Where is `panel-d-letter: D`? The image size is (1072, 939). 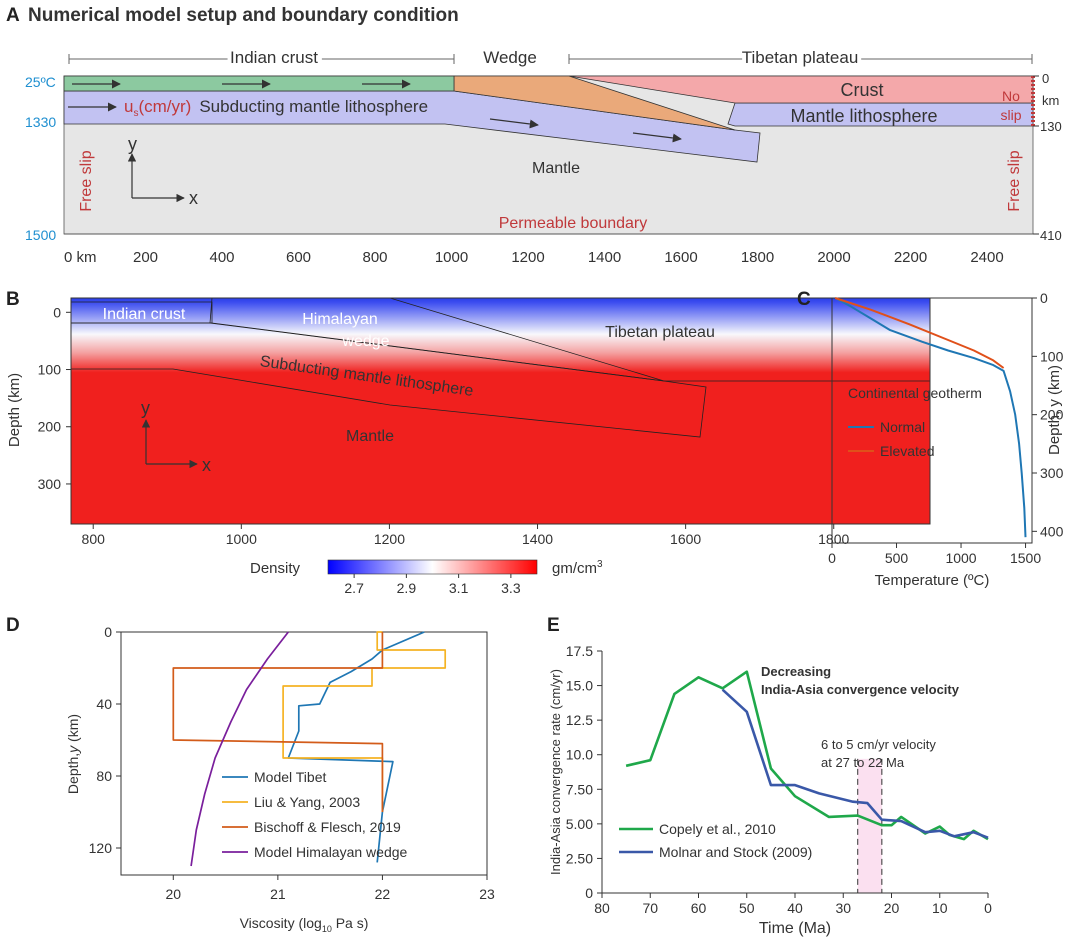
panel-d-letter: D is located at coordinates (13, 625).